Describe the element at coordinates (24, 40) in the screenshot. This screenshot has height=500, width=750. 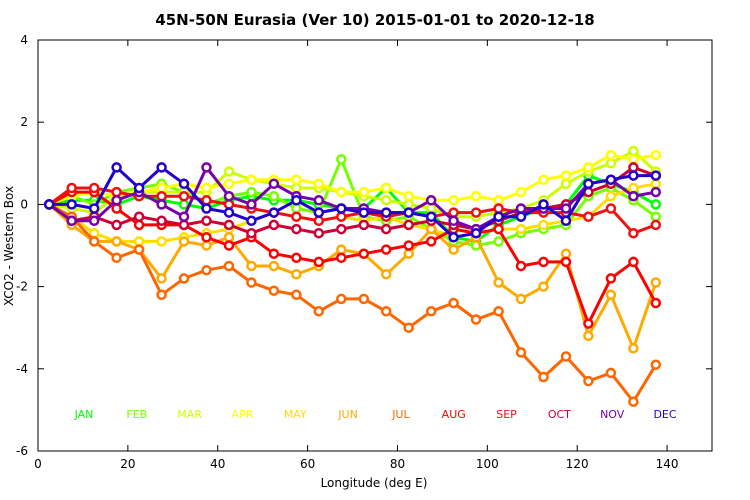
I see `y-tick-label: 4` at that location.